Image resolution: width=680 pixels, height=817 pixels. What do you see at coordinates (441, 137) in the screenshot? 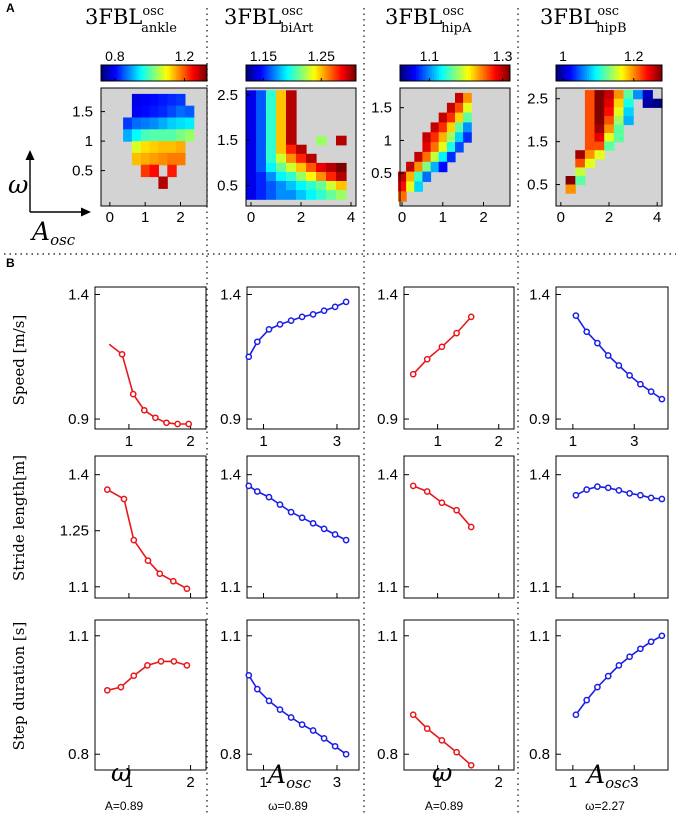
I see `heatmap-hipa: 1.1 1.3 0 1 2 0.5 1 1.5` at bounding box center [441, 137].